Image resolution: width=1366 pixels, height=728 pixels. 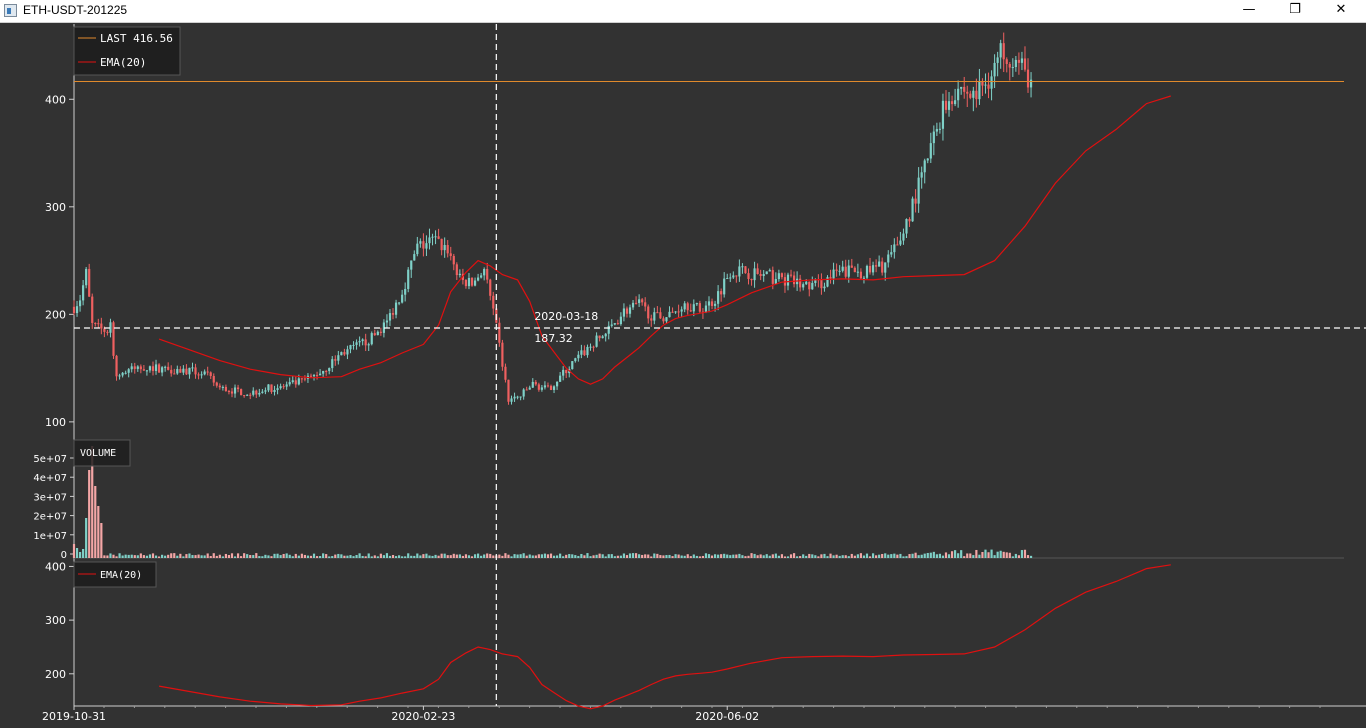 What do you see at coordinates (1341, 9) in the screenshot?
I see `close-button: ✕` at bounding box center [1341, 9].